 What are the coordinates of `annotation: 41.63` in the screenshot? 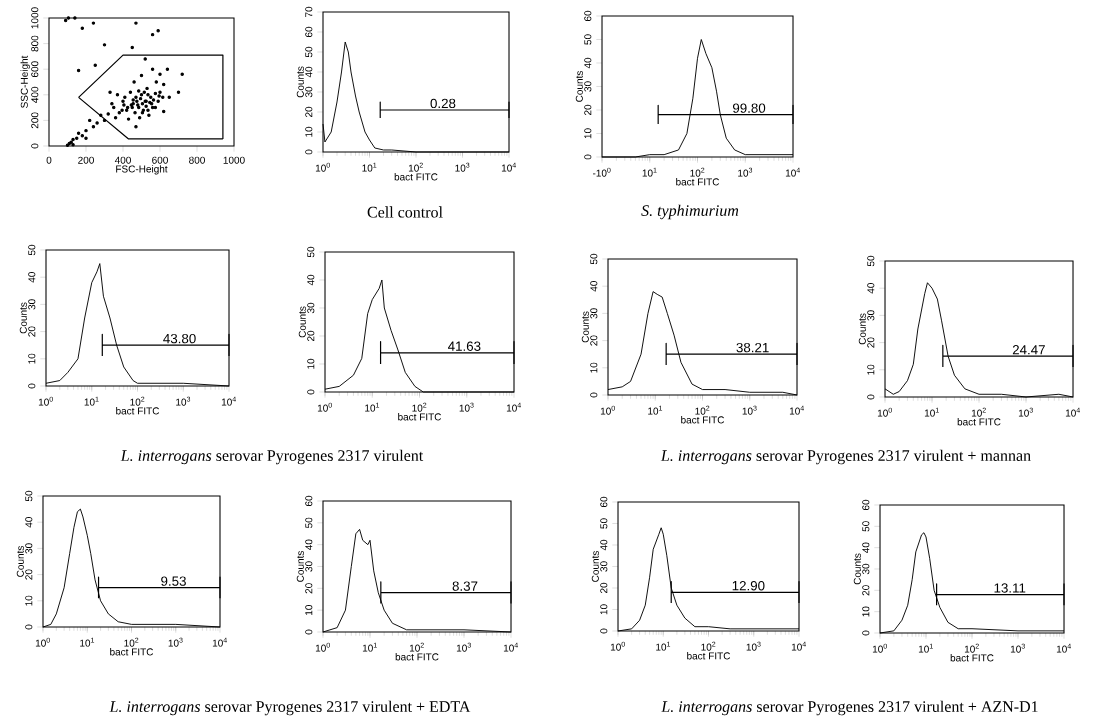 It's located at (464, 346).